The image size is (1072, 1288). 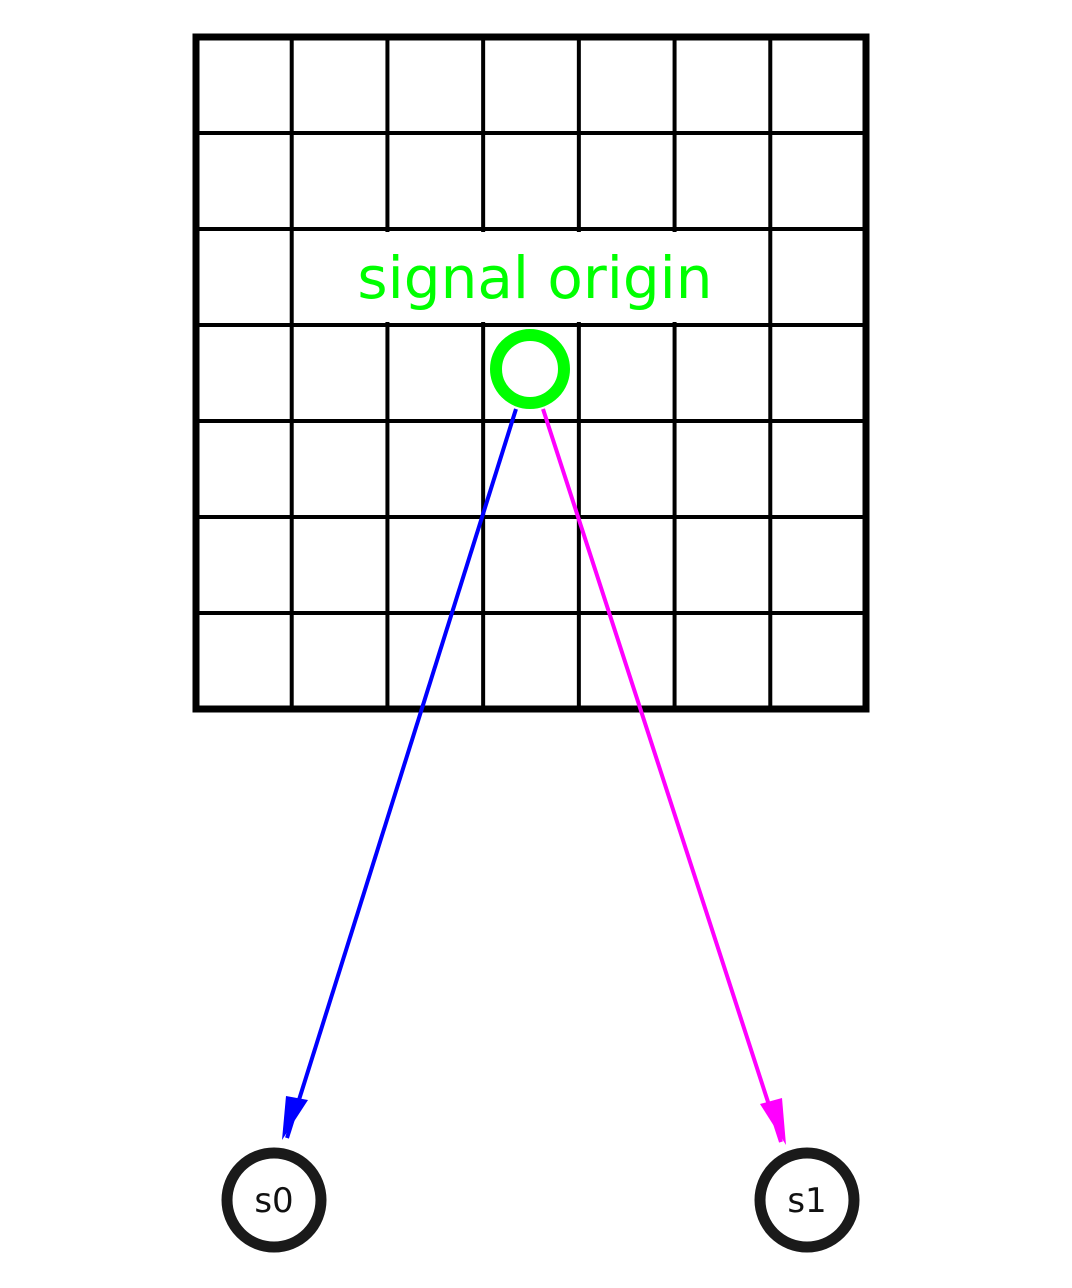 I want to click on origin-label: signal origin, so click(x=534, y=278).